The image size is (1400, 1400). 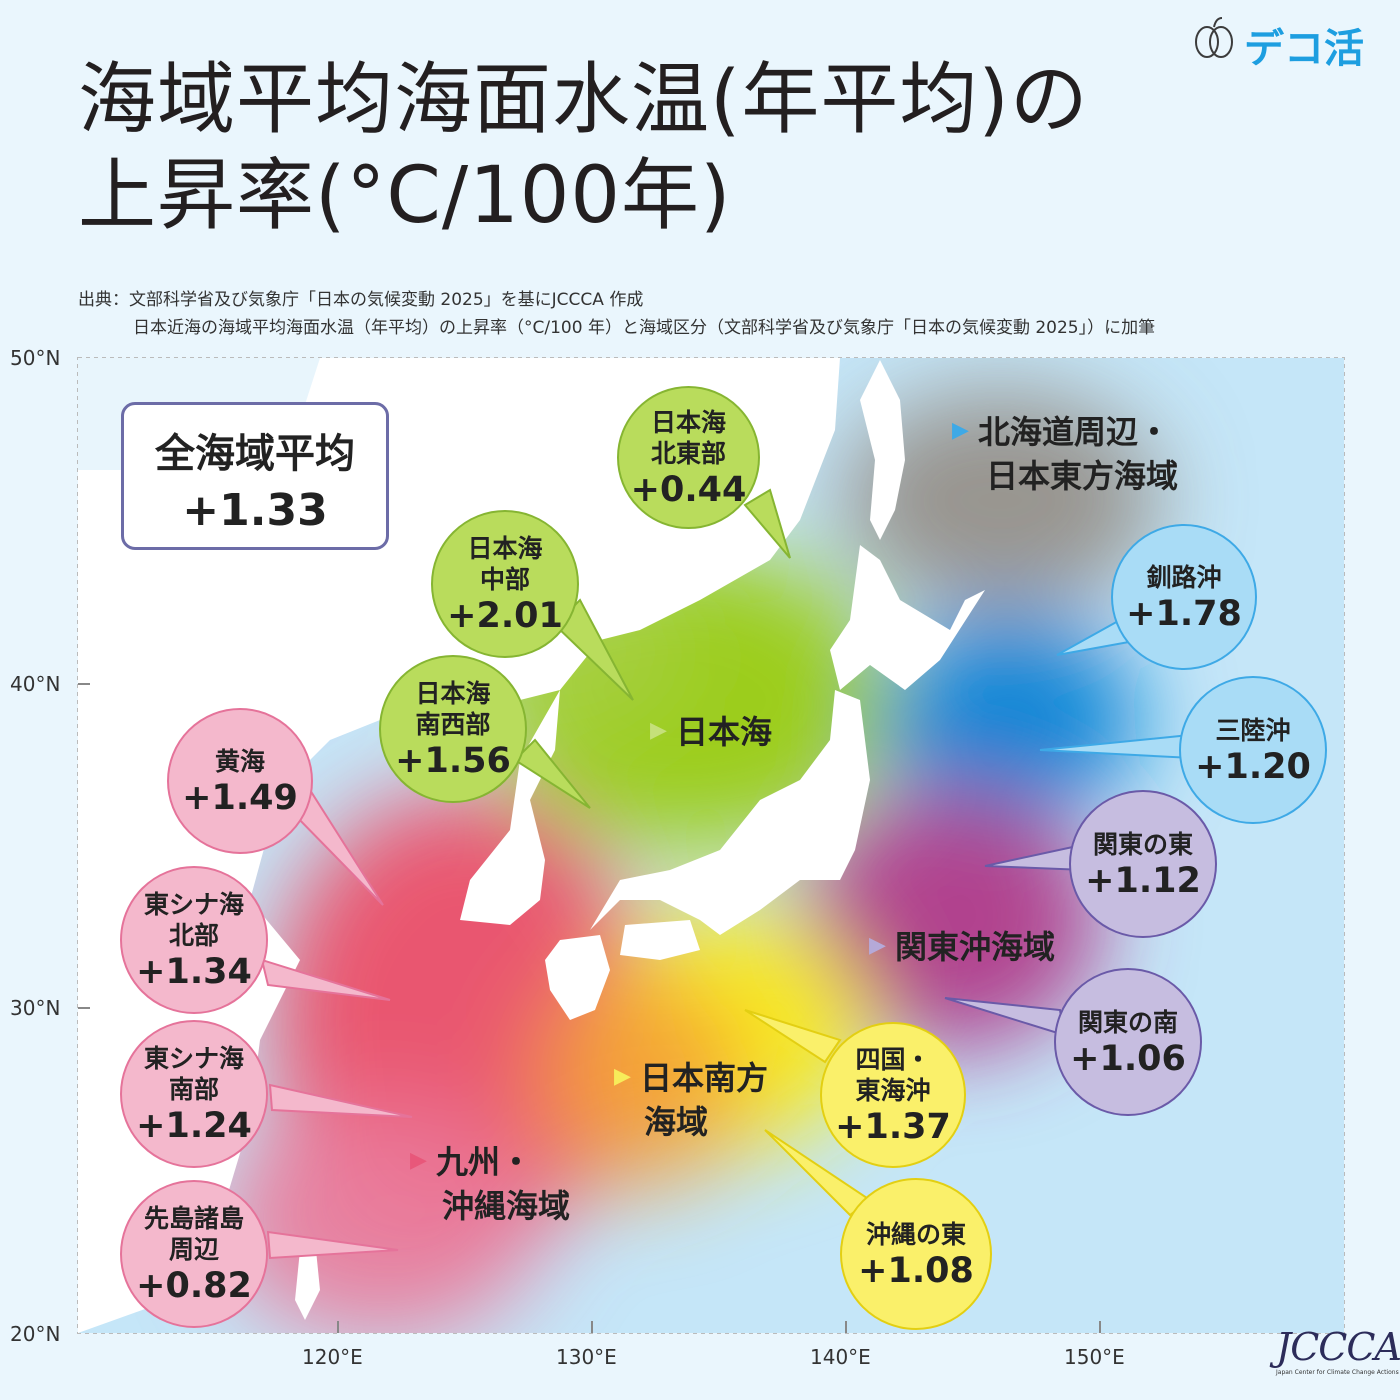 I want to click on area-value: +1.24, so click(x=194, y=1126).